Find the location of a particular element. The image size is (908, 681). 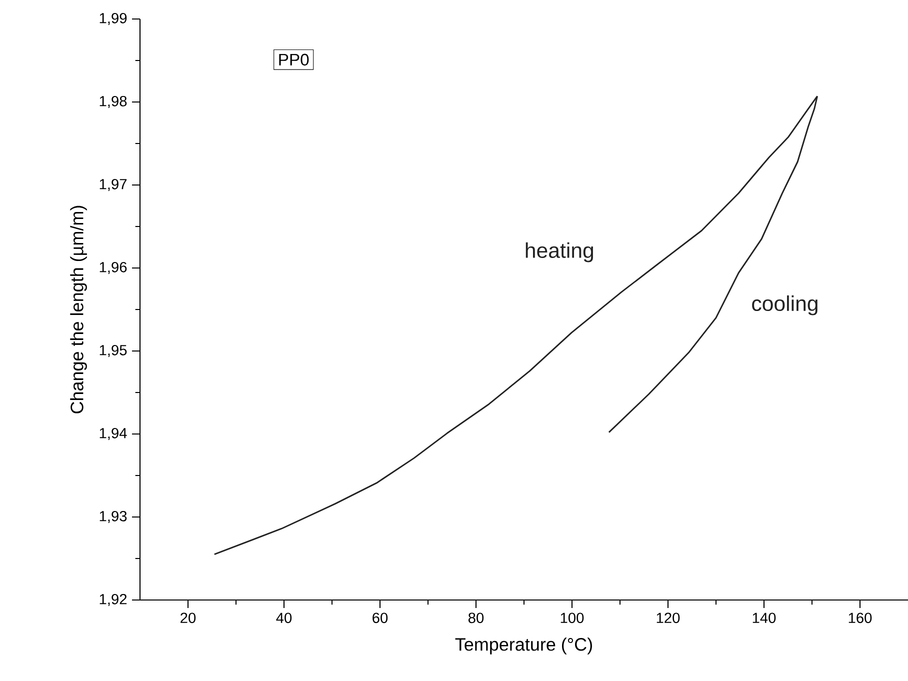

x-tick-label: 20 is located at coordinates (188, 618).